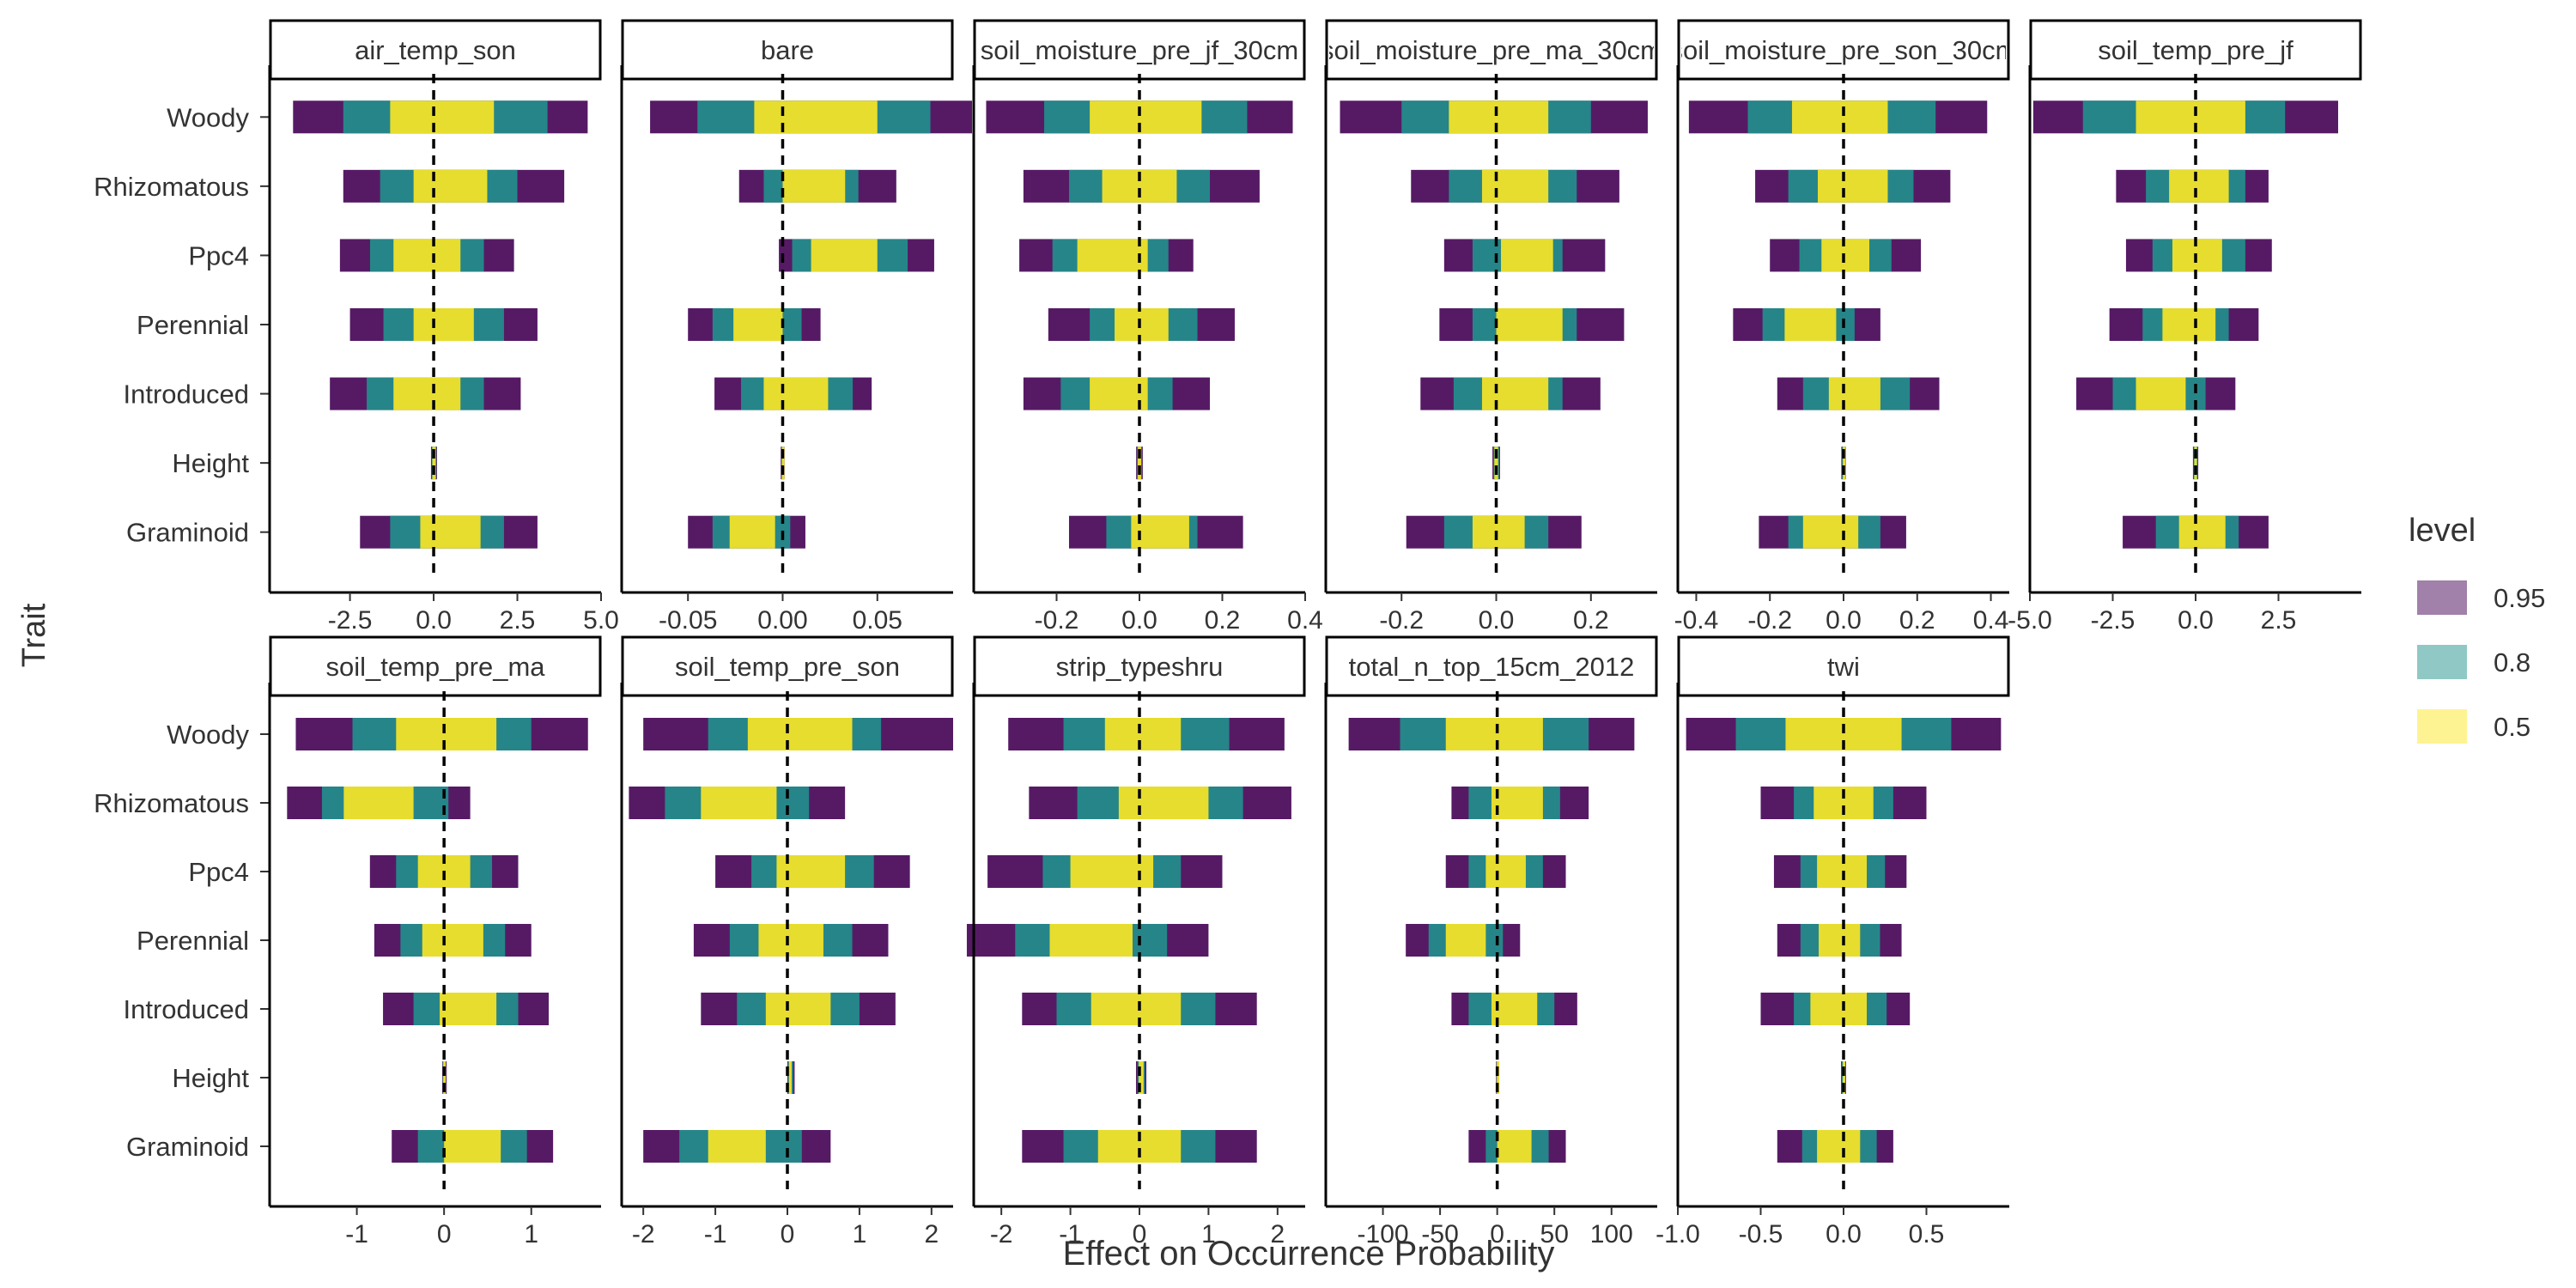 Image resolution: width=2576 pixels, height=1288 pixels. What do you see at coordinates (878, 620) in the screenshot?
I see `x-tick-label: 0.05` at bounding box center [878, 620].